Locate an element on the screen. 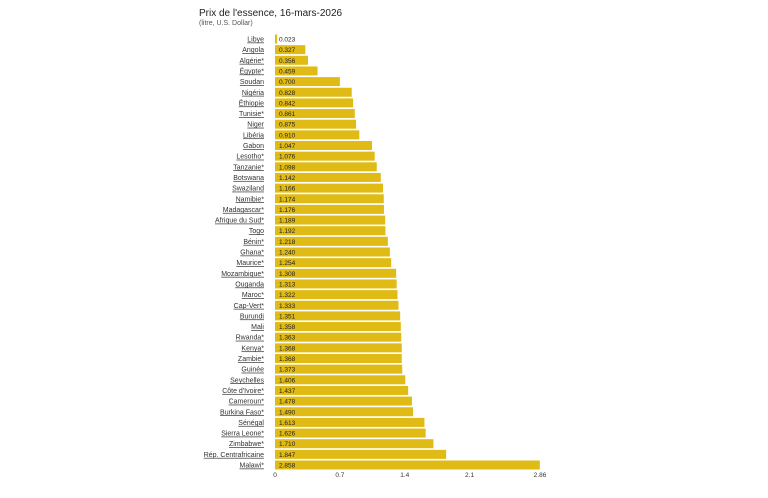 This screenshot has width=768, height=498. category-label: Bénin* is located at coordinates (253, 242).